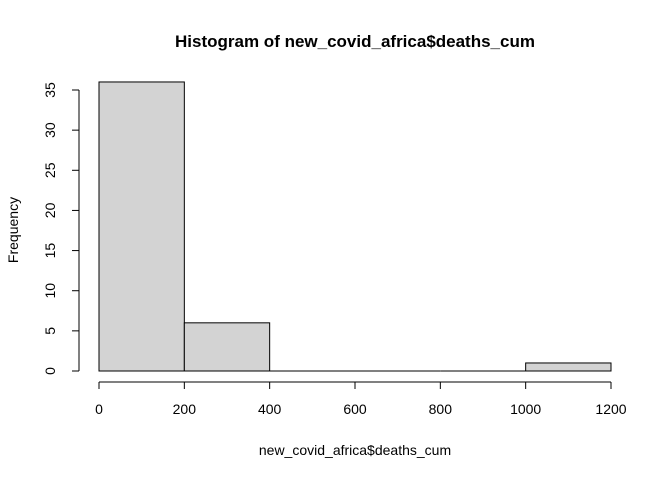 The image size is (672, 480). I want to click on x-tick-label: 1000, so click(525, 409).